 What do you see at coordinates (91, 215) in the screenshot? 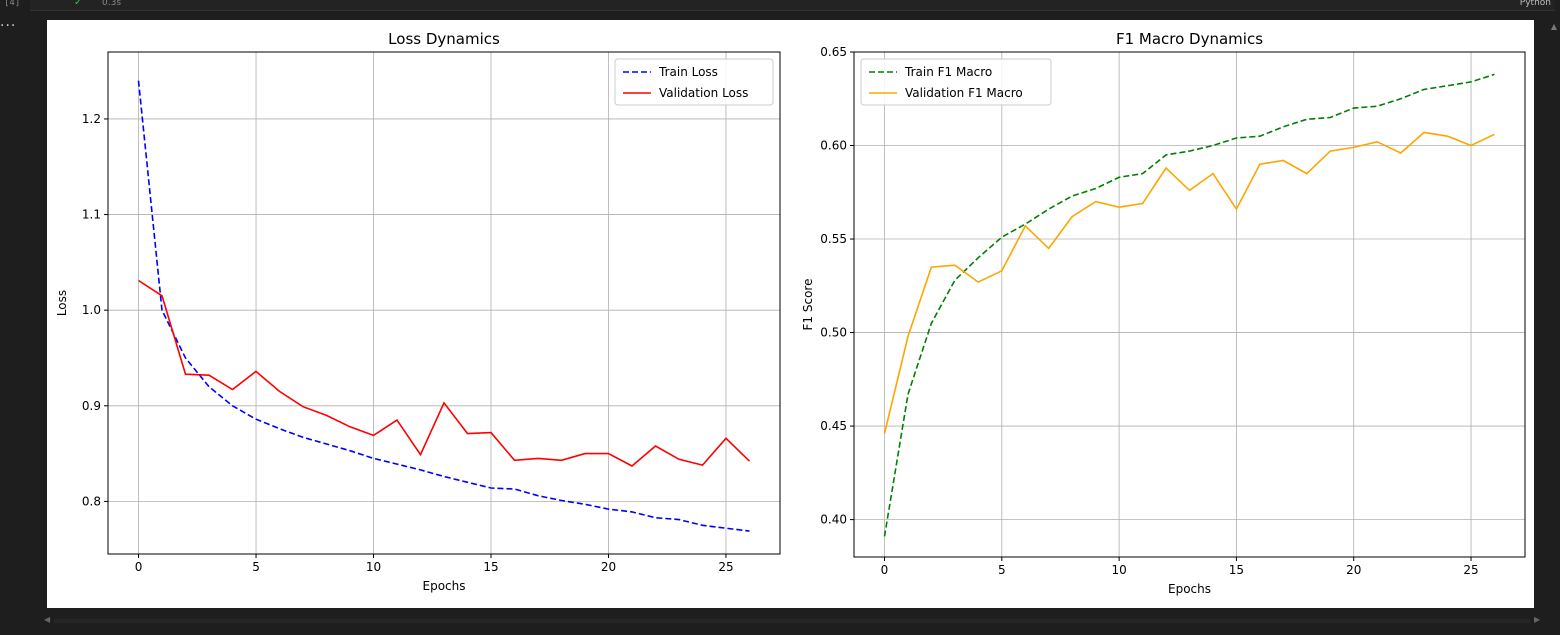
I see `y-tick-label: 1.1` at bounding box center [91, 215].